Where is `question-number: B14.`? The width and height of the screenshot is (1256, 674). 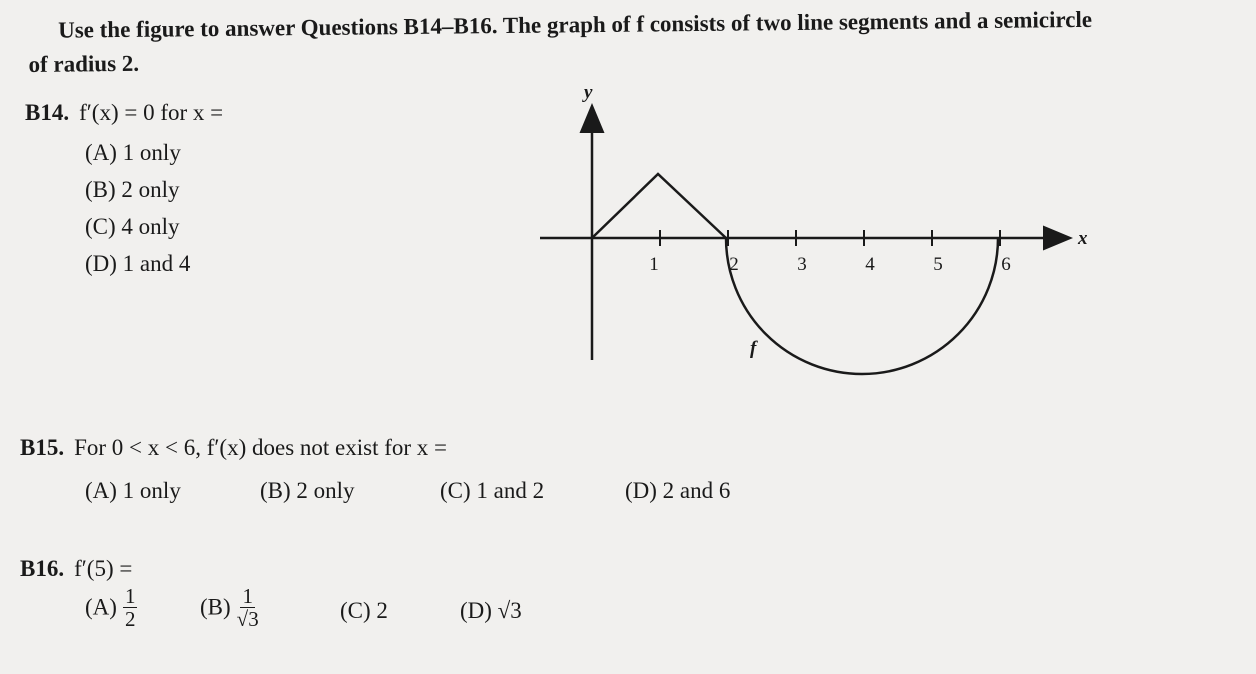
question-number: B14. is located at coordinates (47, 112).